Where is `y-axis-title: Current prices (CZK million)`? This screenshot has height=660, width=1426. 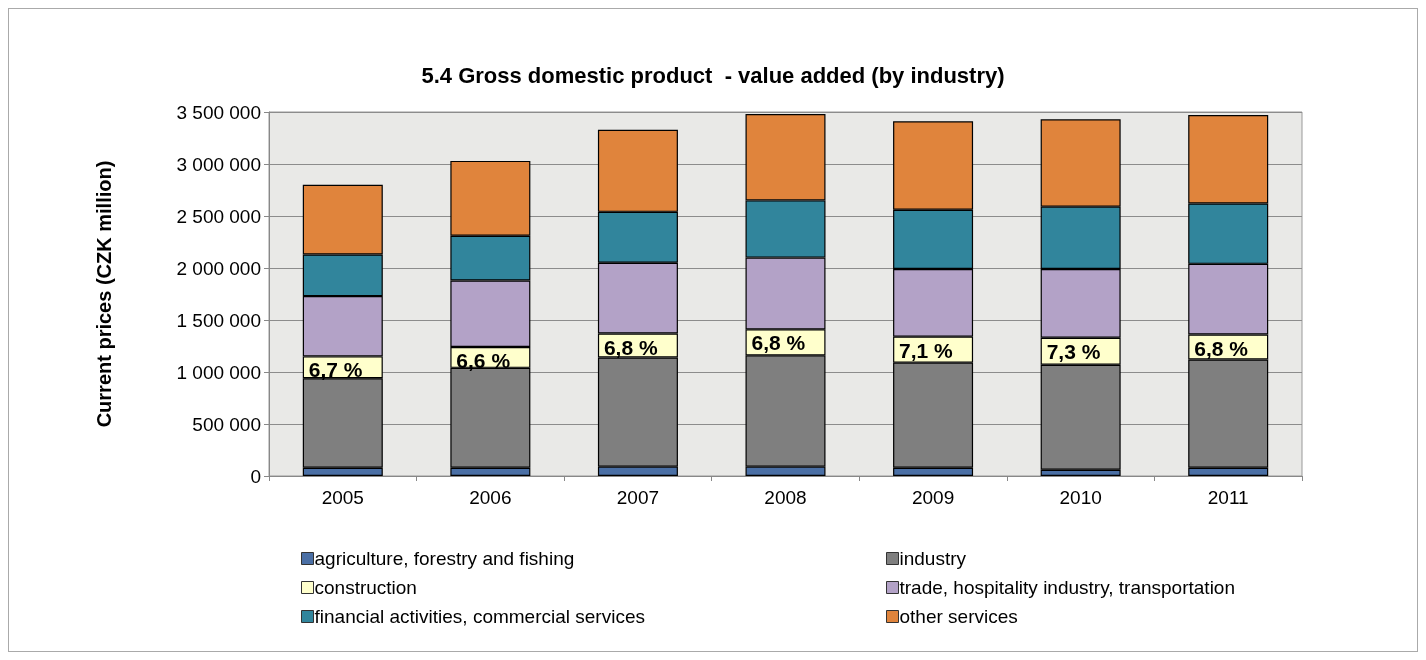
y-axis-title: Current prices (CZK million) is located at coordinates (104, 294).